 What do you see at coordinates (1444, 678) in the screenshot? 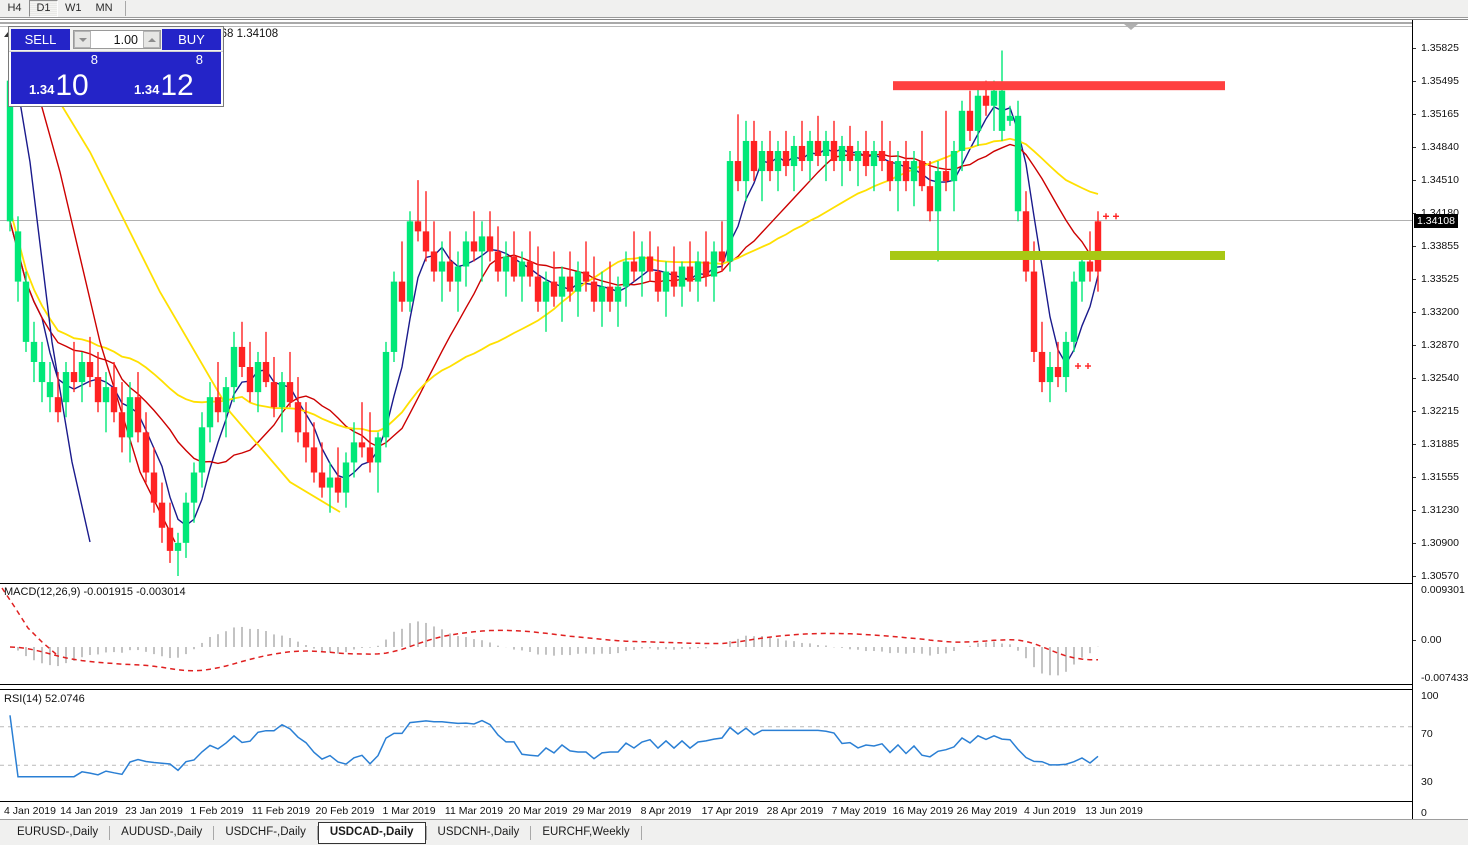
I see `macd-axis-label: -0.007433` at bounding box center [1444, 678].